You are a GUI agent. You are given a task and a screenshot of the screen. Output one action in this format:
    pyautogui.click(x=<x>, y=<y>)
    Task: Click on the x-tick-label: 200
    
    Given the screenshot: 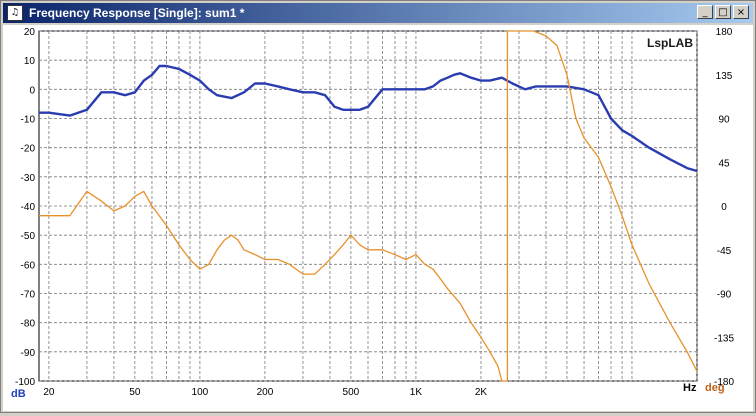 What is the action you would take?
    pyautogui.click(x=265, y=392)
    